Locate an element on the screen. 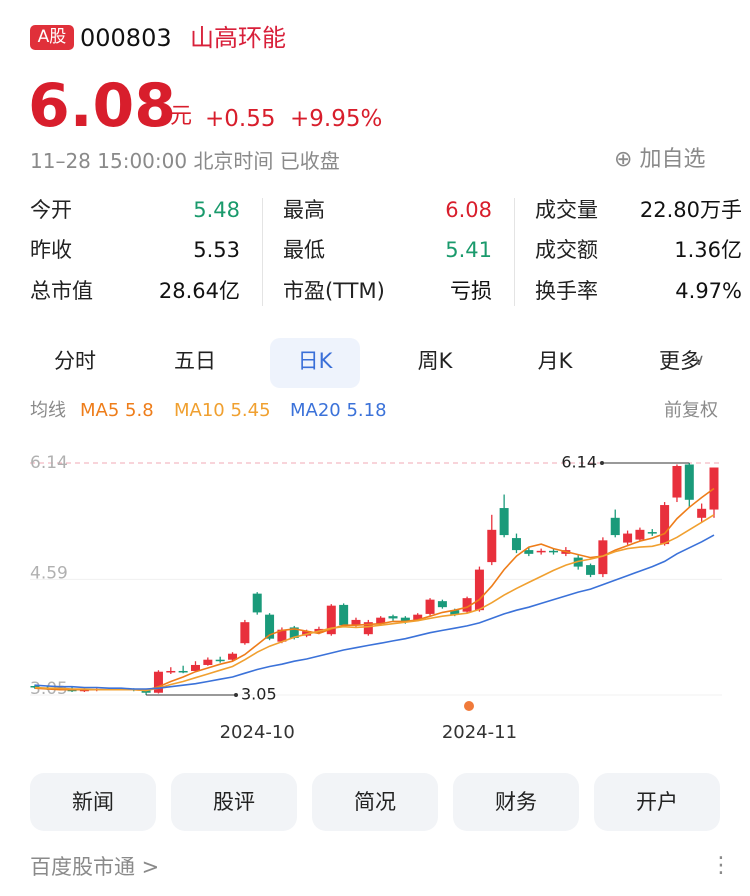  ma-label: MA20 5.18 is located at coordinates (338, 410).